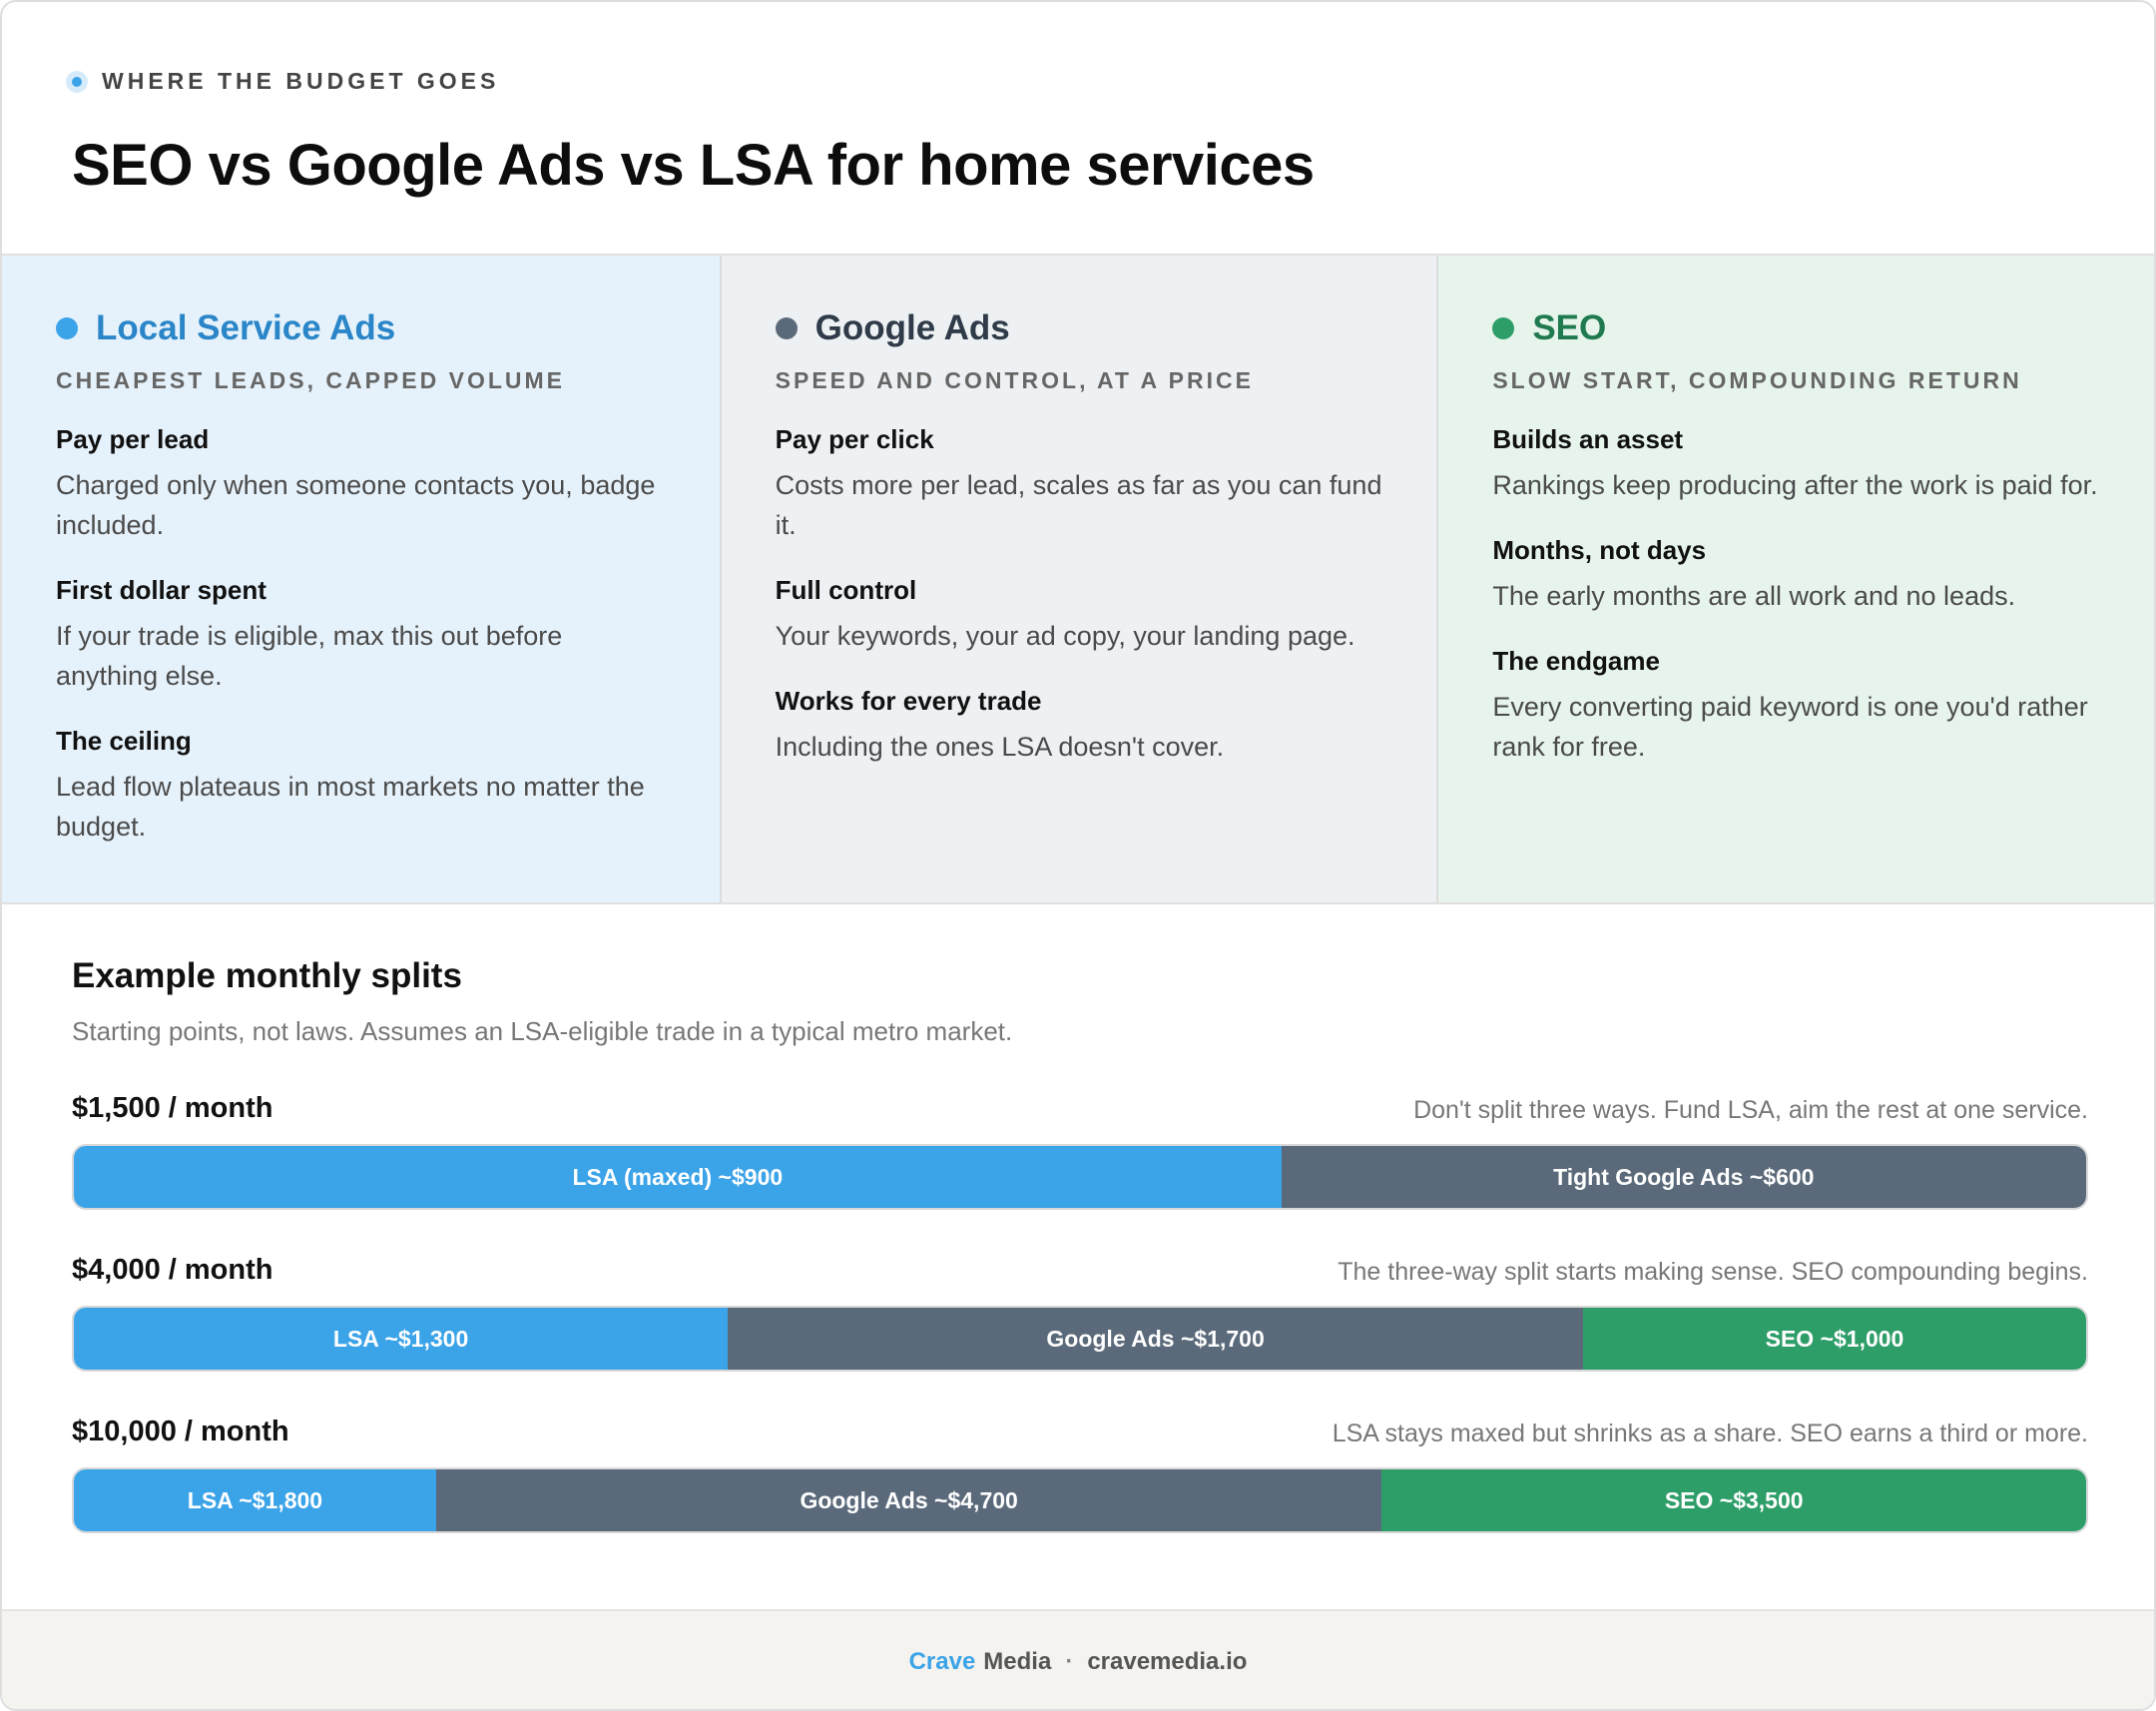 This screenshot has width=2156, height=1711. Describe the element at coordinates (678, 1177) in the screenshot. I see `split-segment-lsa: LSA (maxed) ~$900` at that location.